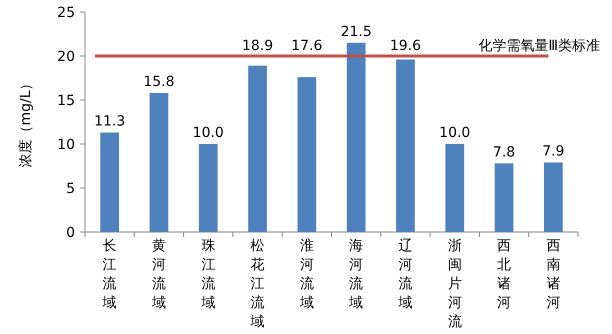 This screenshot has height=334, width=612. What do you see at coordinates (356, 32) in the screenshot?
I see `data-label: 21.5` at bounding box center [356, 32].